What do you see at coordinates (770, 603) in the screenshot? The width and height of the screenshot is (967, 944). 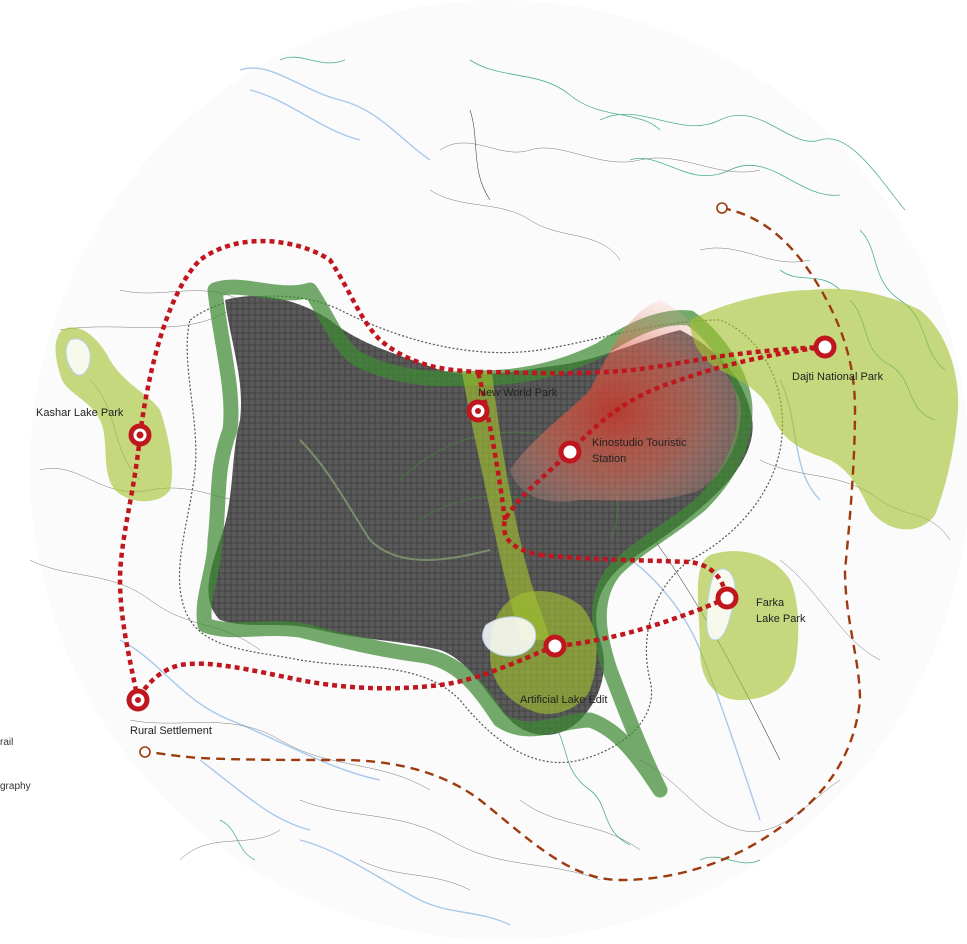 I see `label-farka-1: Farka` at bounding box center [770, 603].